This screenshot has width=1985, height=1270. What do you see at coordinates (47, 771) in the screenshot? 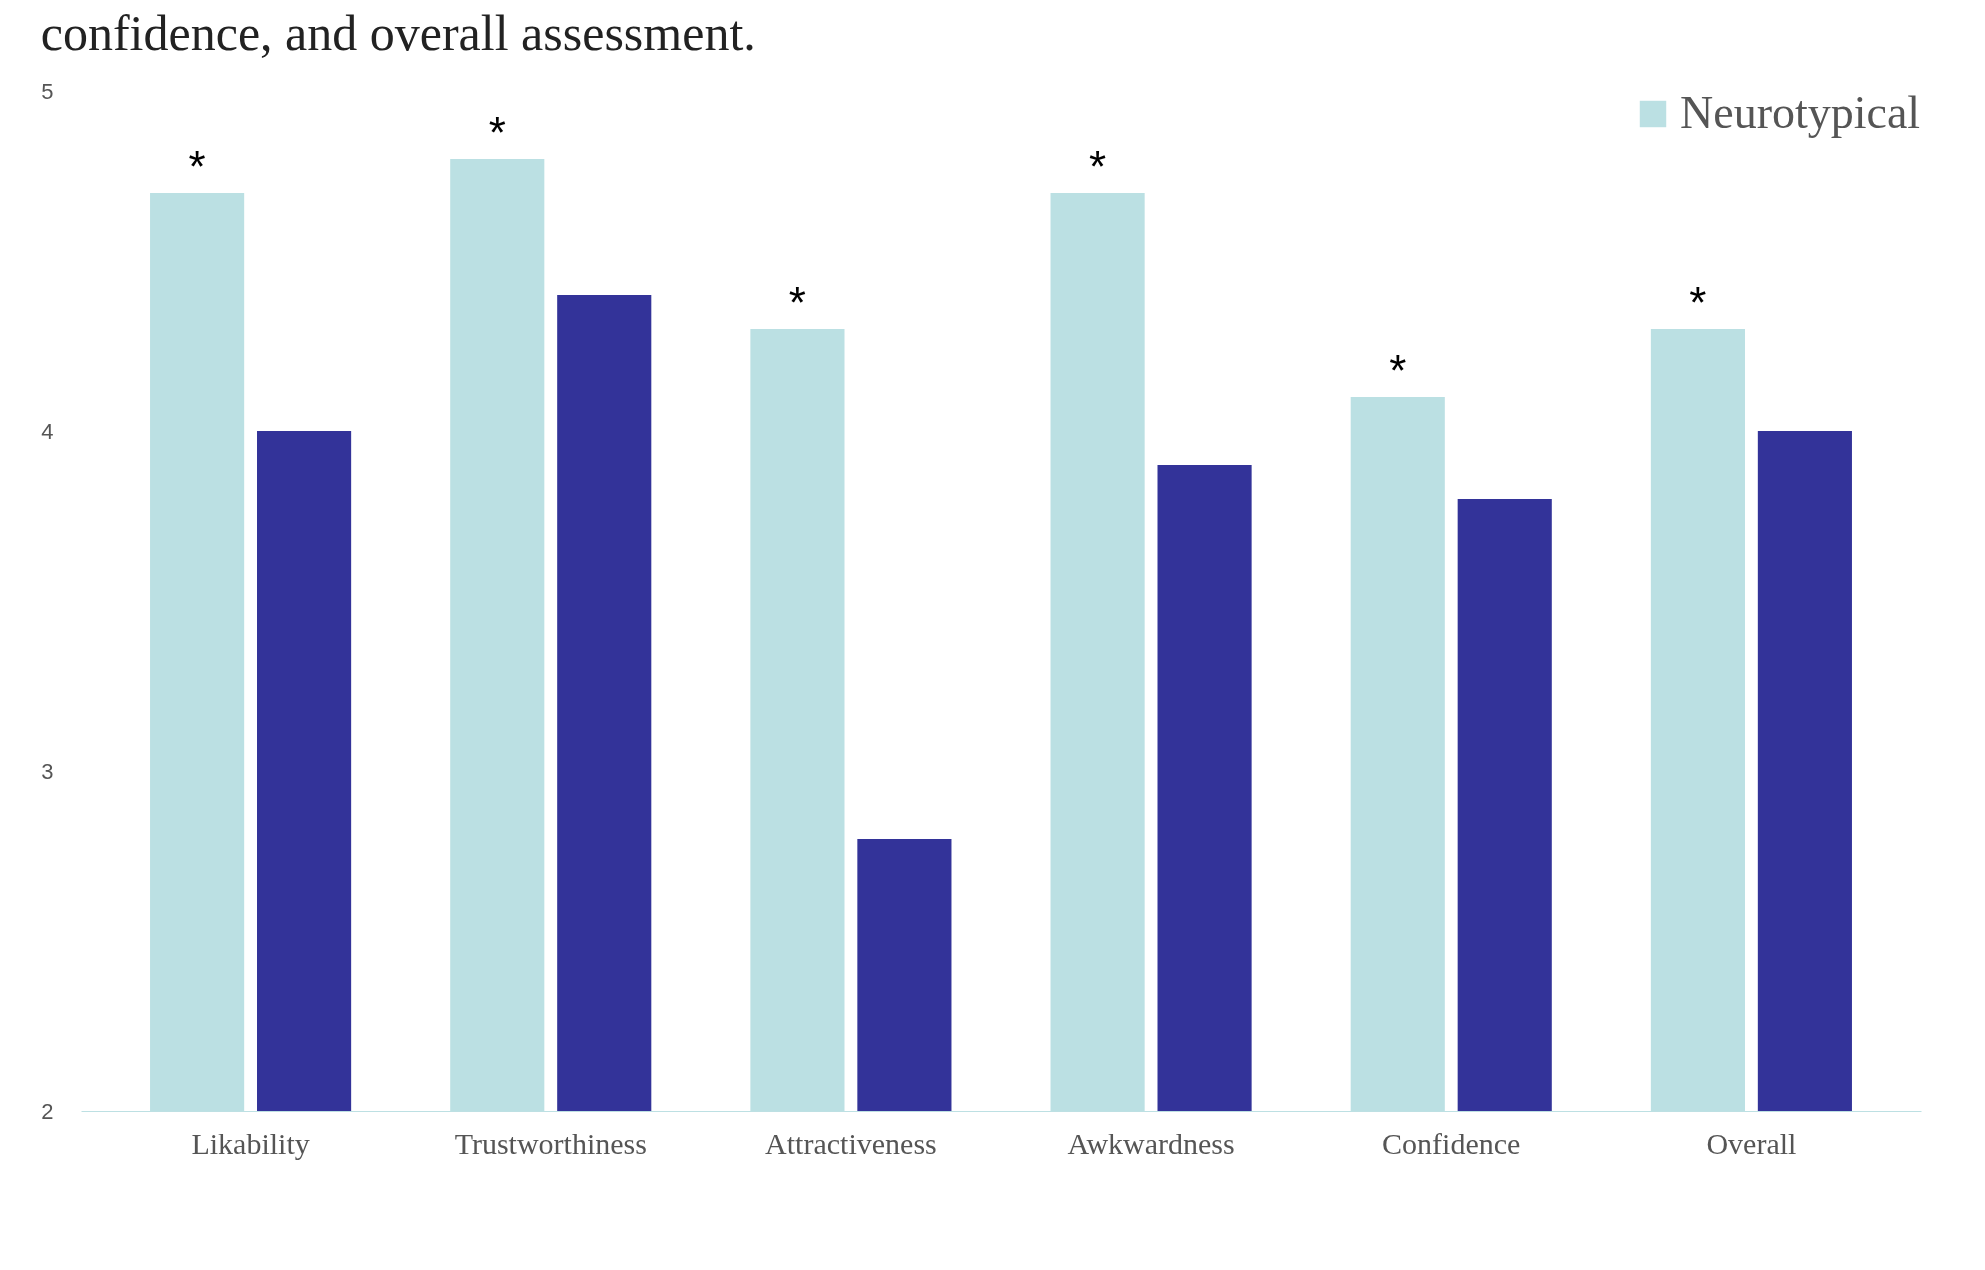
I see `y-tick-label: 3` at bounding box center [47, 771].